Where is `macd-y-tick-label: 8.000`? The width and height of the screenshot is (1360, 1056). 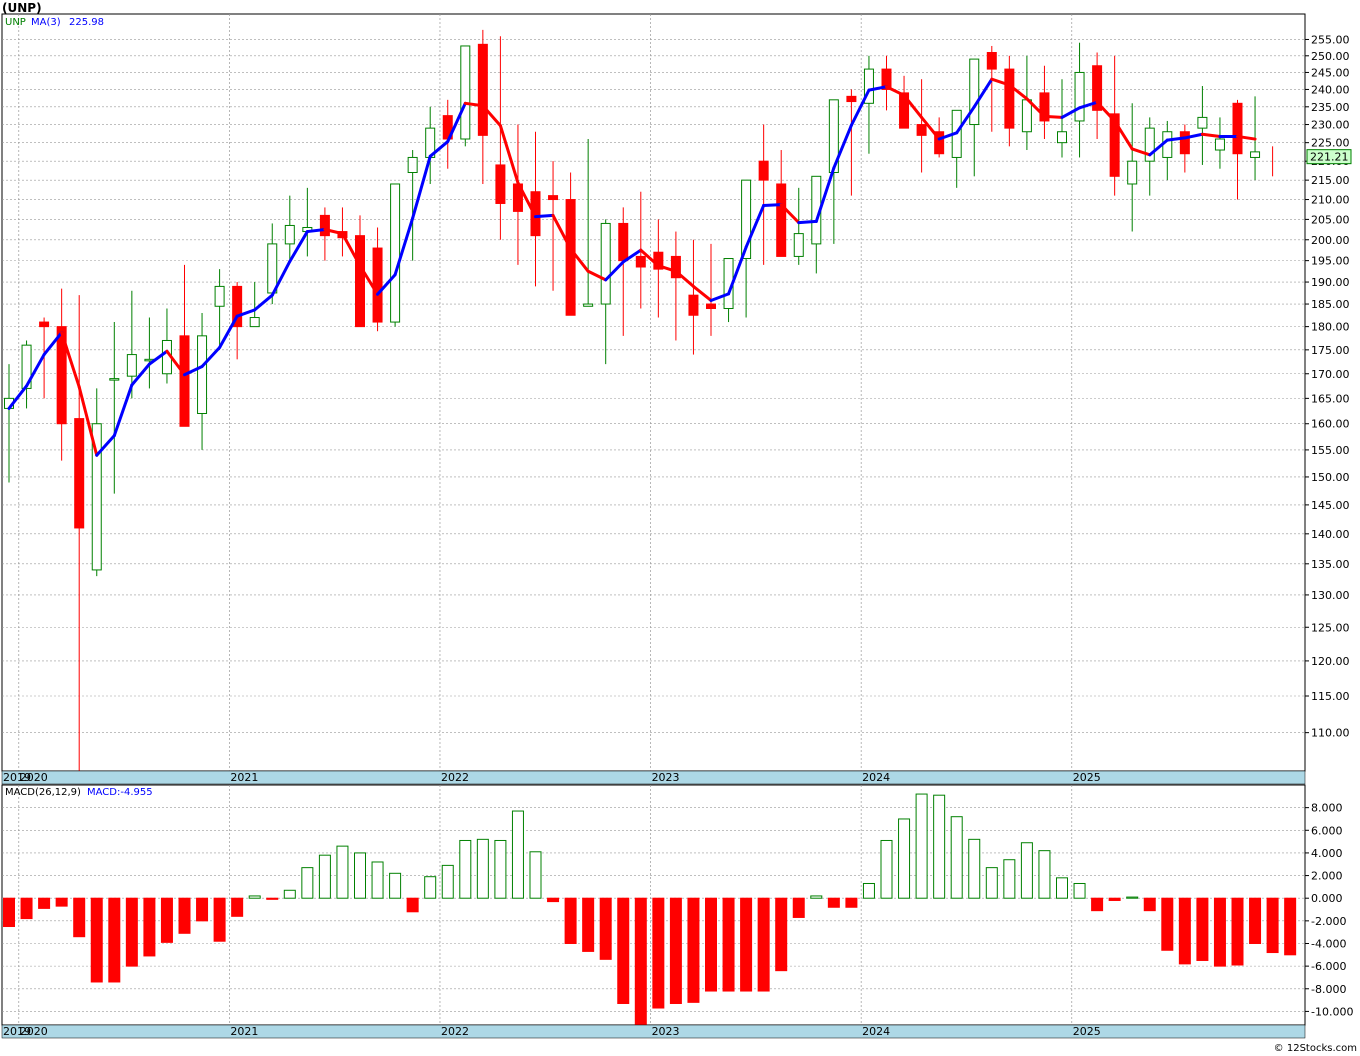 macd-y-tick-label: 8.000 is located at coordinates (1327, 808).